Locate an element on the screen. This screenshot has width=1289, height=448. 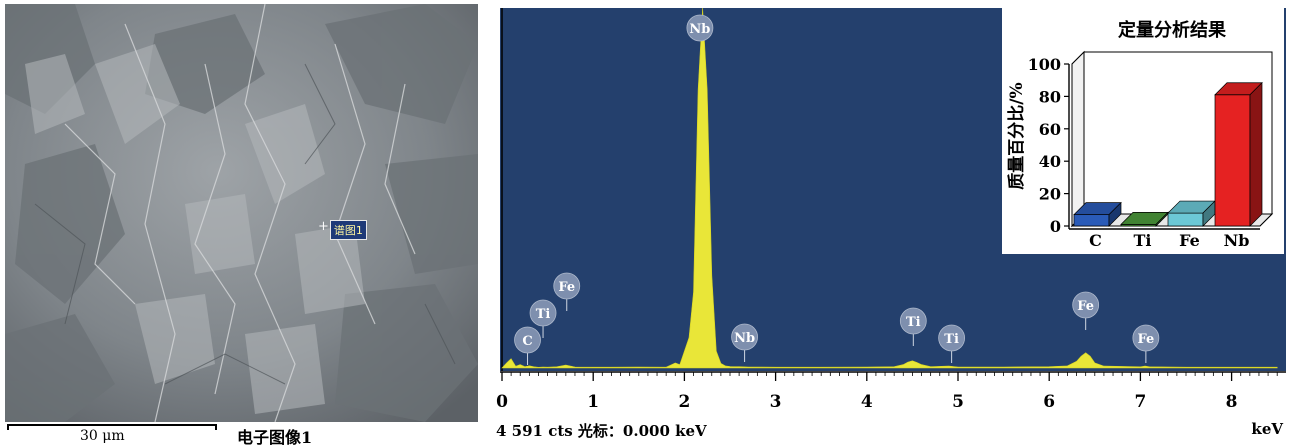
x-tick-label: 4 is located at coordinates (867, 402).